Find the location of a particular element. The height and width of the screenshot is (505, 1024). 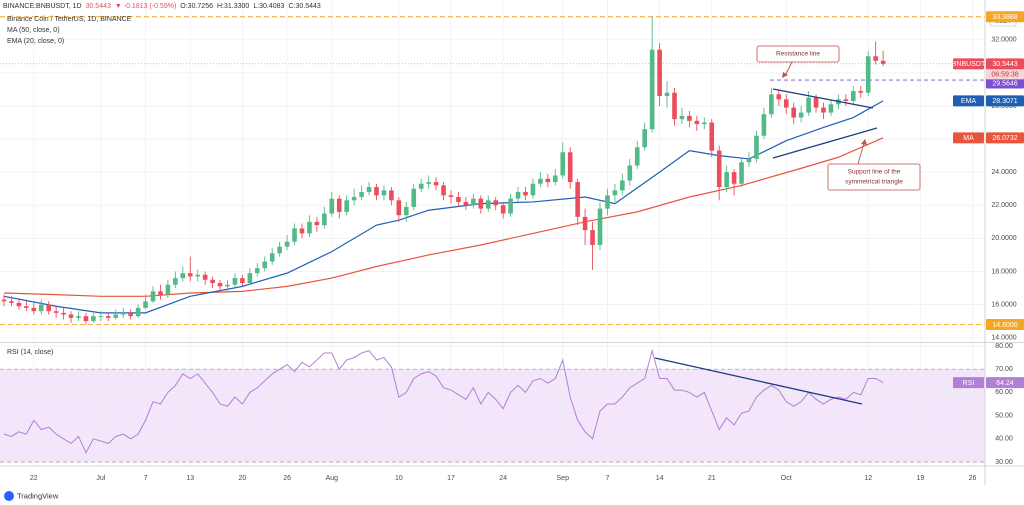

annotation-box is located at coordinates (798, 54).